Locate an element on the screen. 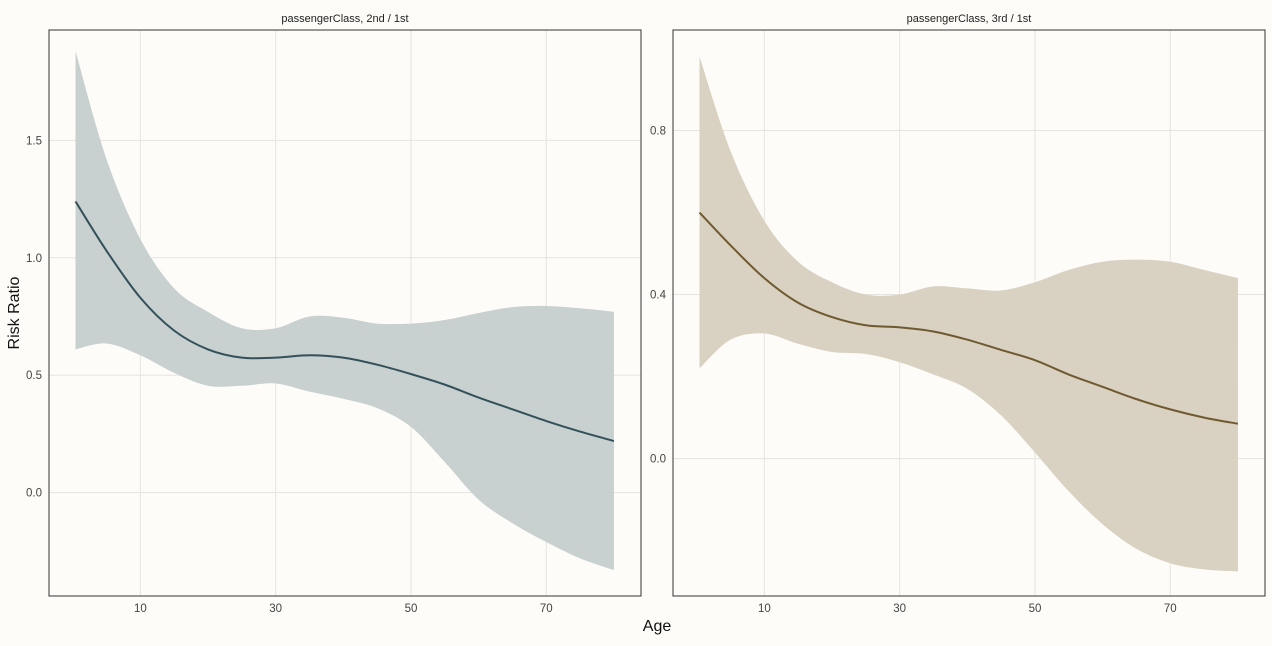 This screenshot has height=646, width=1272. y-tick-label-1: 0.5 is located at coordinates (34, 376).